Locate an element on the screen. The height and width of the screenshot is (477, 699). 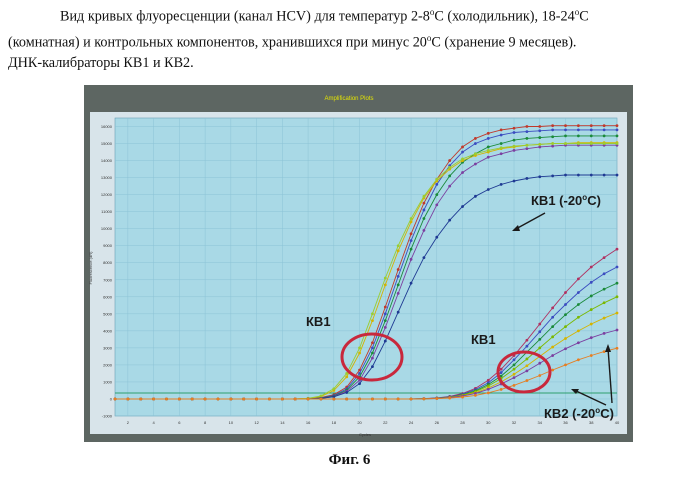
annotation-text: С) is located at coordinates (607, 413).